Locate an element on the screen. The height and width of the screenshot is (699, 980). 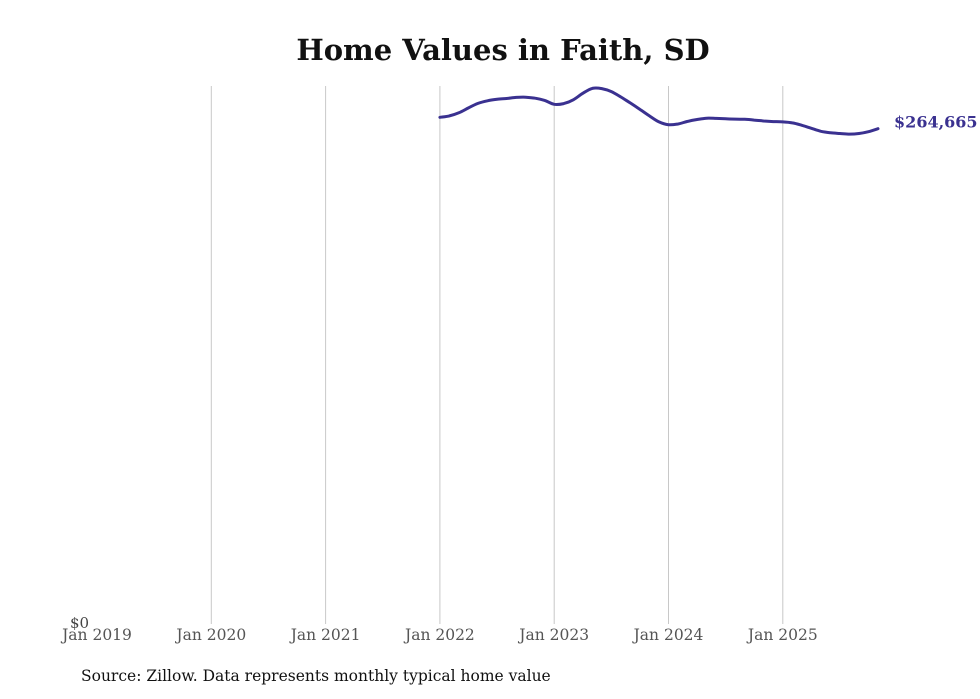
x-tick-label: Jan 2022 is located at coordinates (439, 635).